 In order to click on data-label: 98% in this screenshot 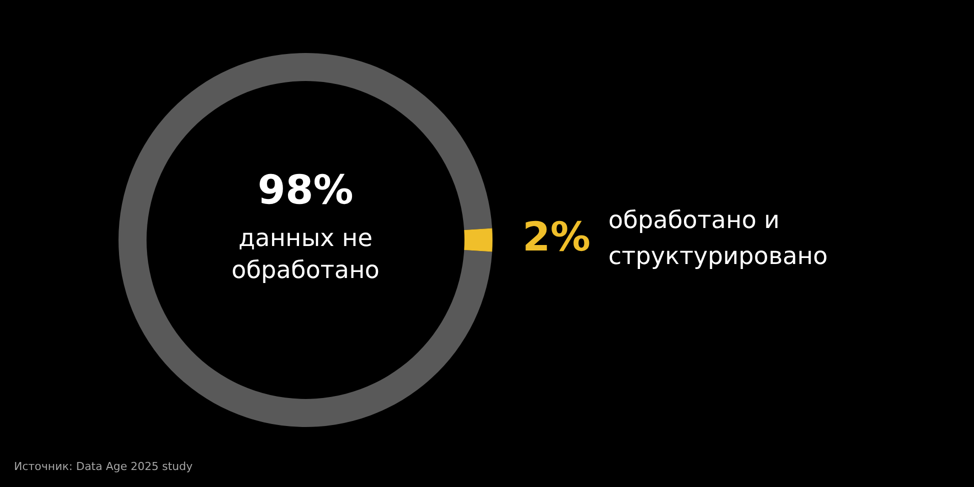, I will do `click(306, 190)`.